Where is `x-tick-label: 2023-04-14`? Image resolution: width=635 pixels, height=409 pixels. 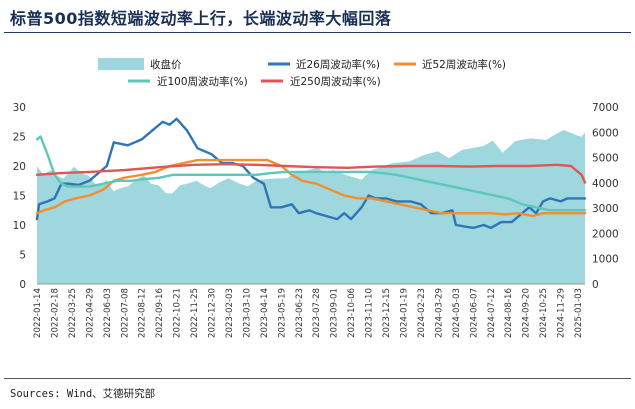 x-tick-label: 2023-04-14 is located at coordinates (265, 313).